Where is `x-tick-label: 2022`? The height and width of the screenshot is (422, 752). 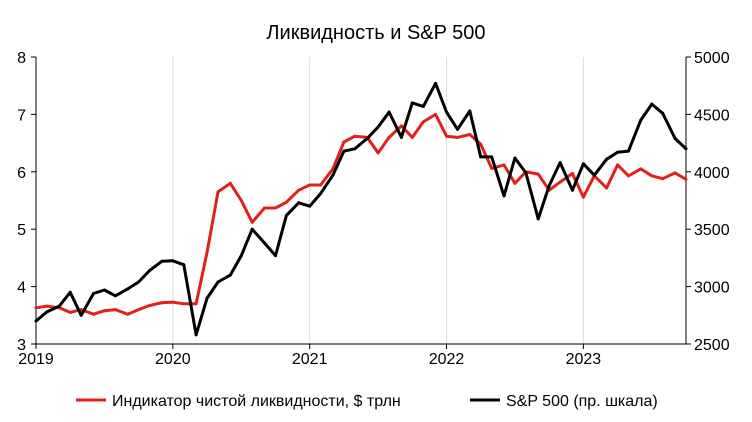 x-tick-label: 2022 is located at coordinates (447, 359).